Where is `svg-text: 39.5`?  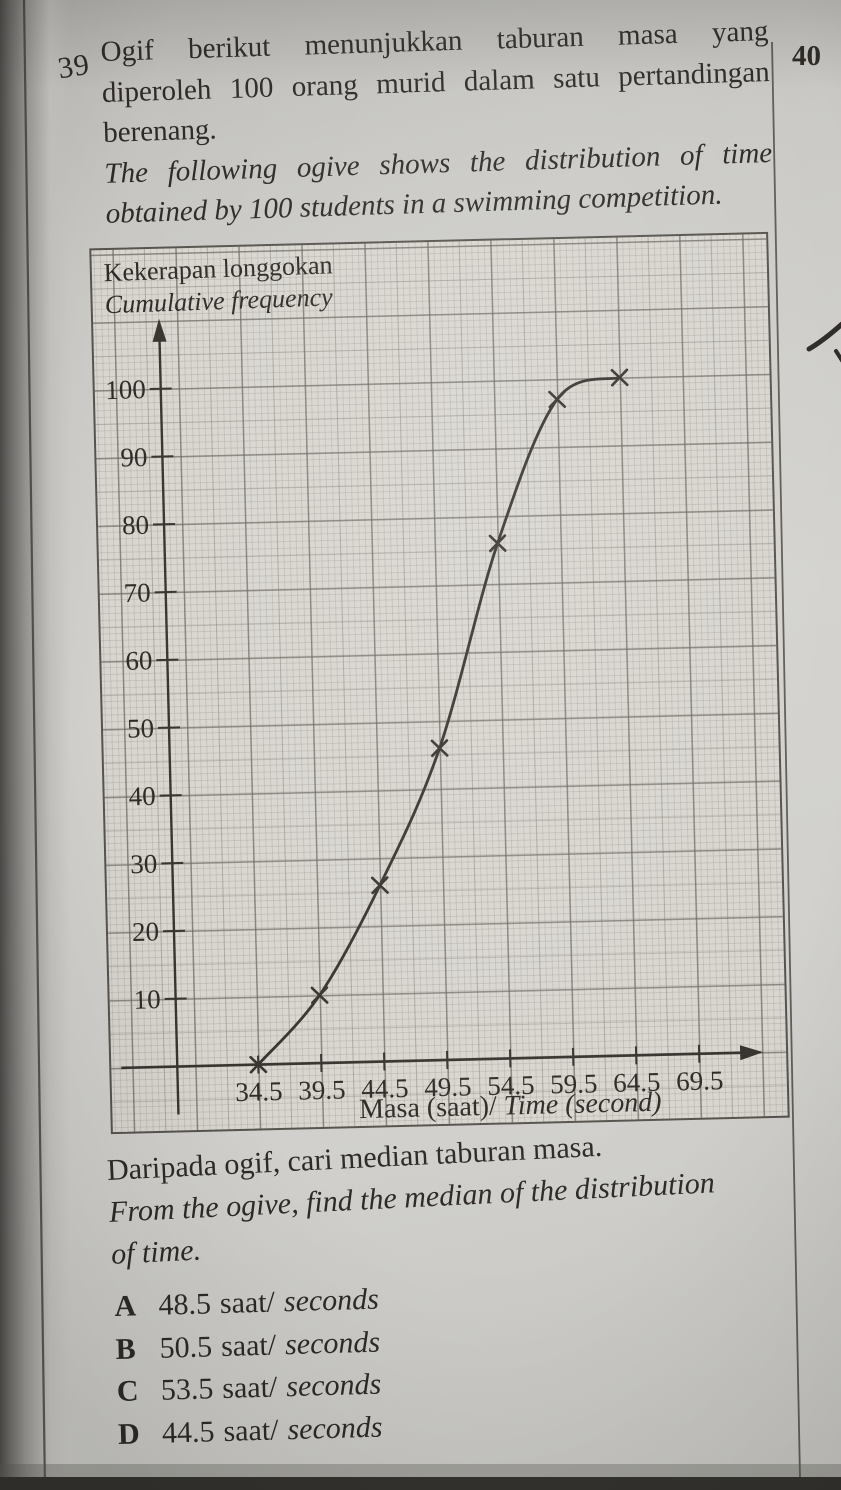
svg-text: 39.5 is located at coordinates (322, 1089).